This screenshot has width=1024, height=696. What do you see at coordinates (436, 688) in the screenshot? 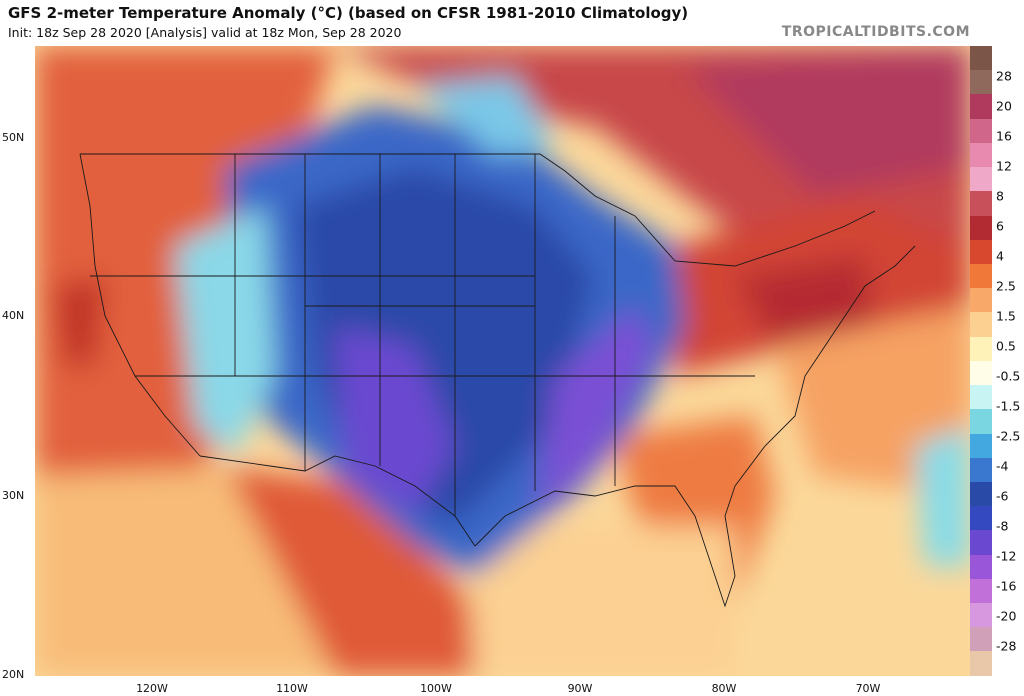
I see `lon-label-100w: 100W` at bounding box center [436, 688].